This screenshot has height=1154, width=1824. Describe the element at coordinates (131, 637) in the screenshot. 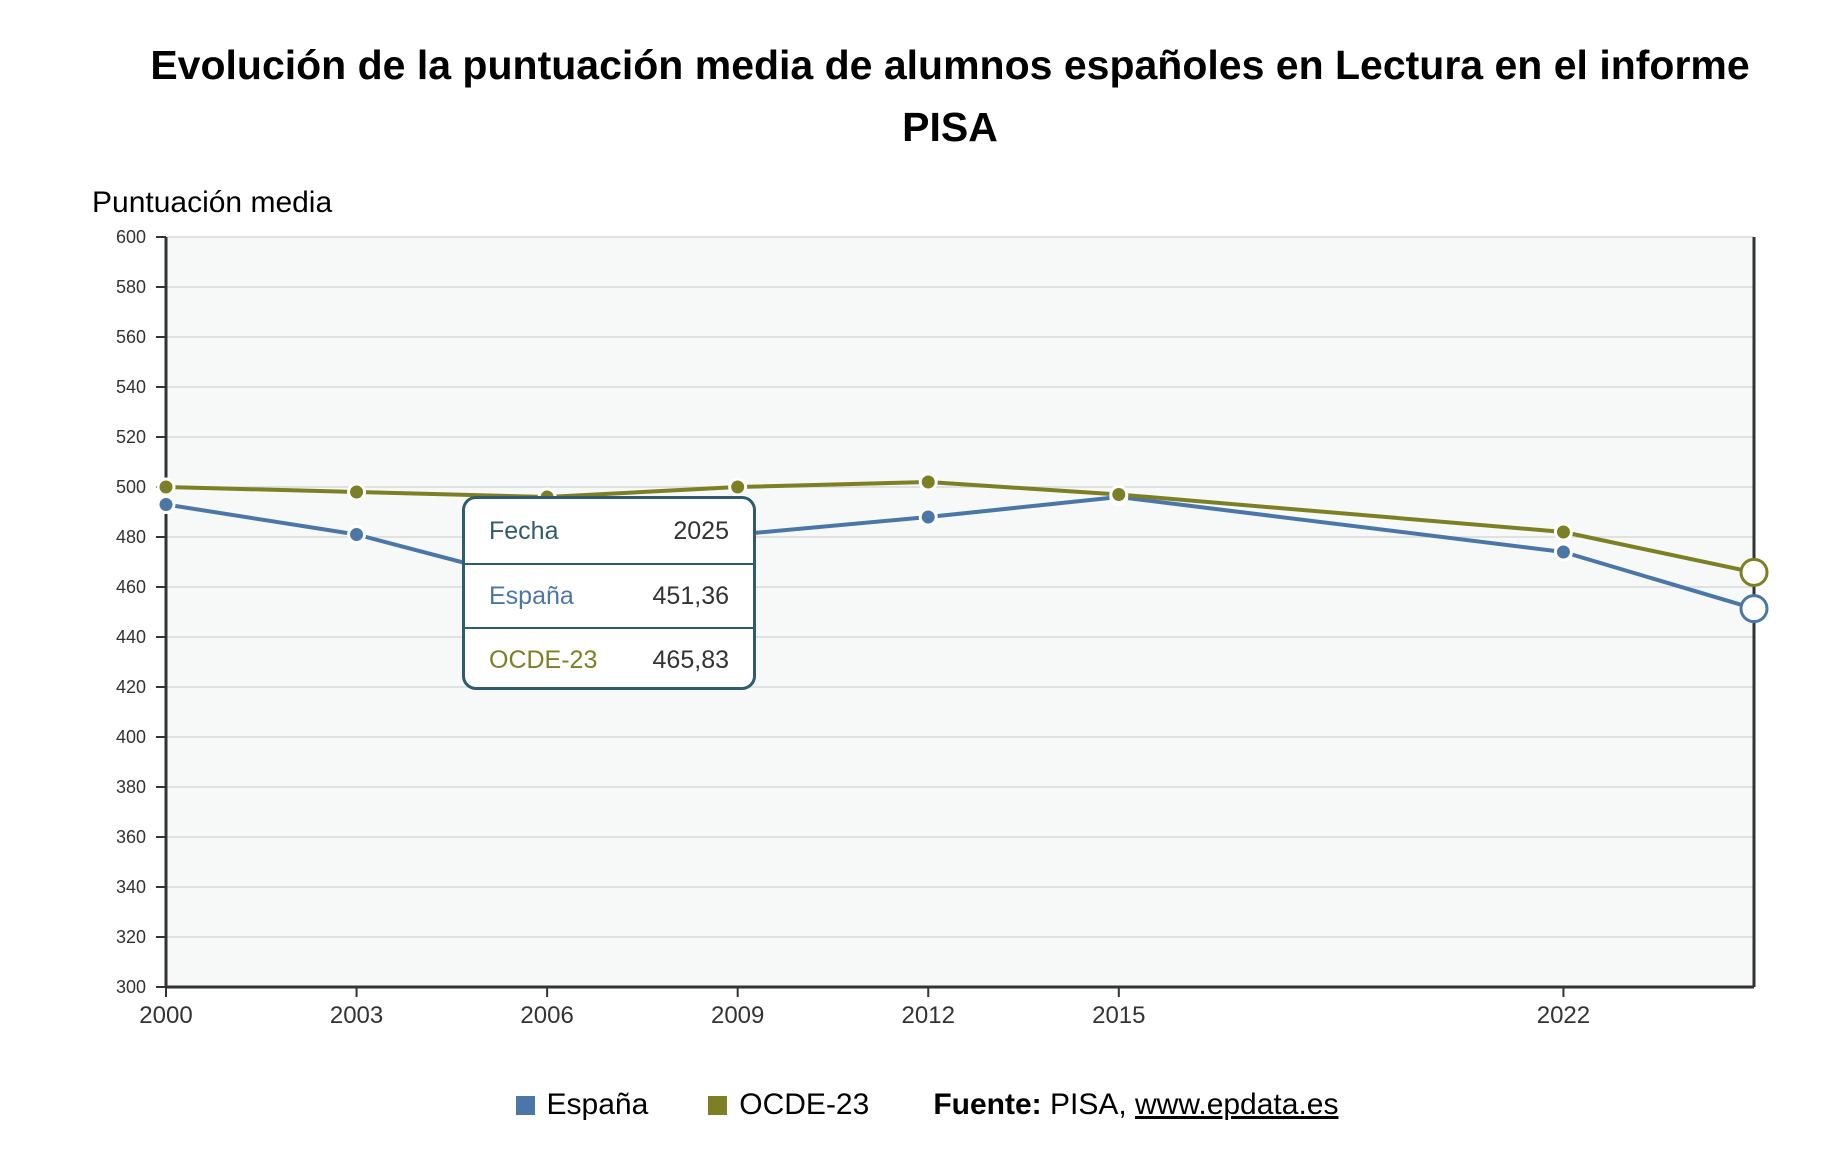

I see `y-tick-label: 440` at that location.